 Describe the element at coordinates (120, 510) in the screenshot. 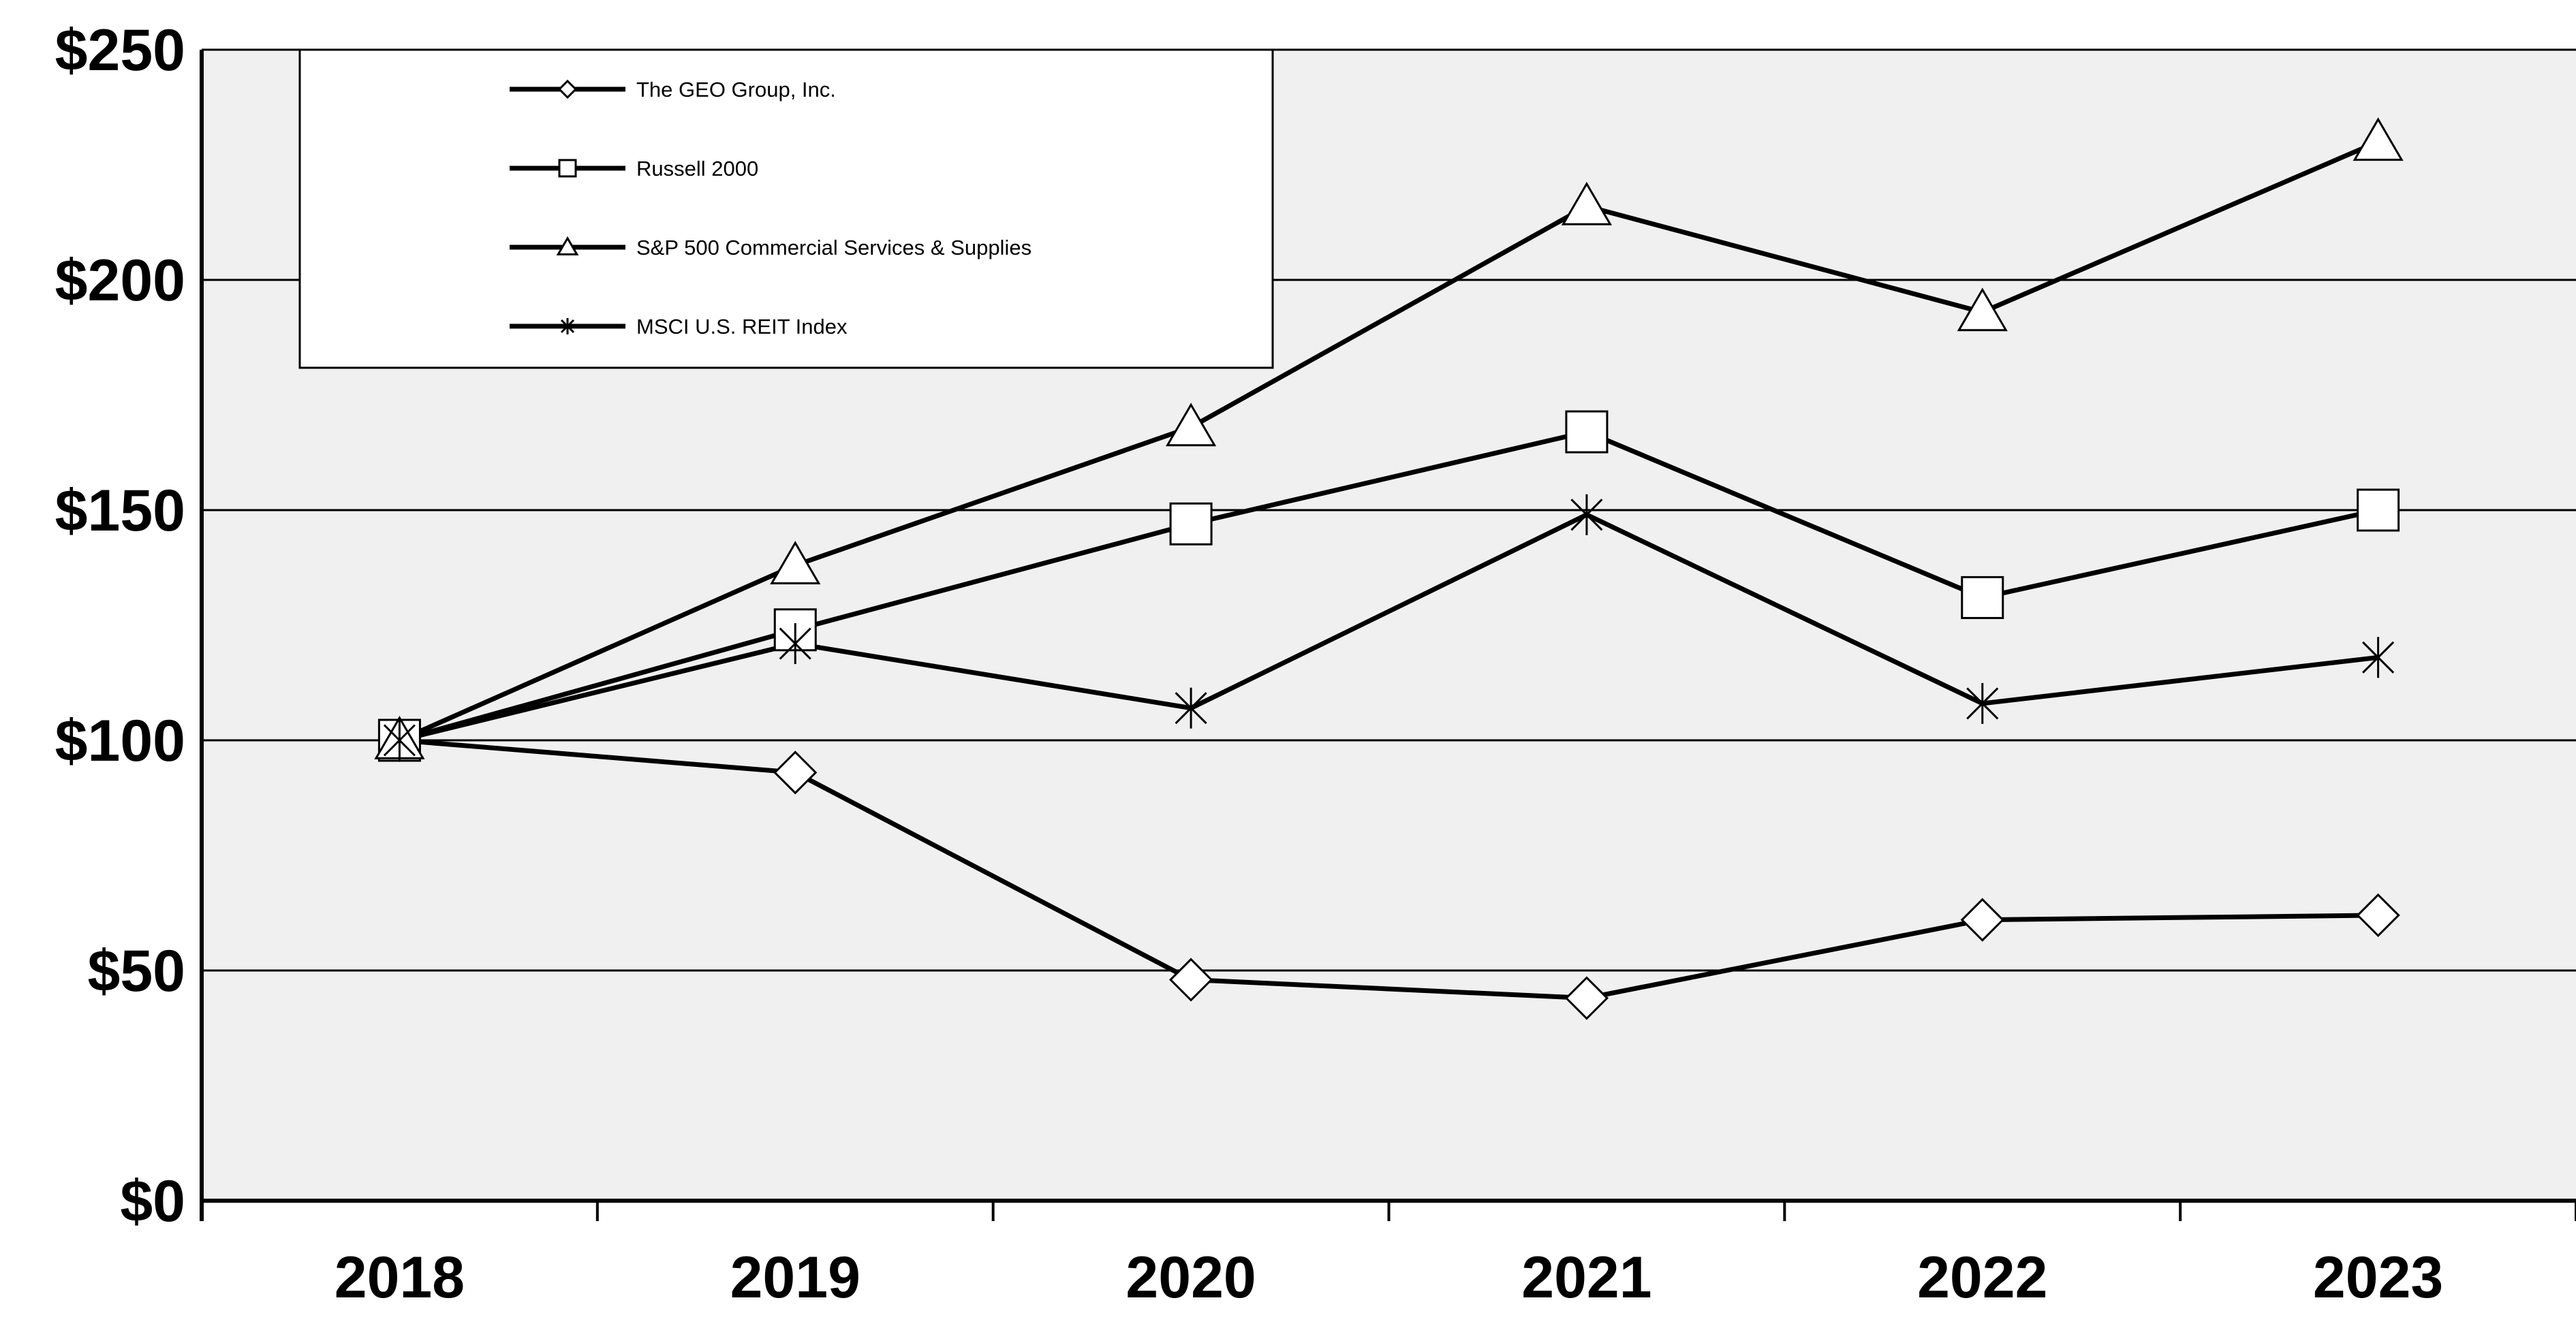

I see `y-tick-label: $150` at that location.